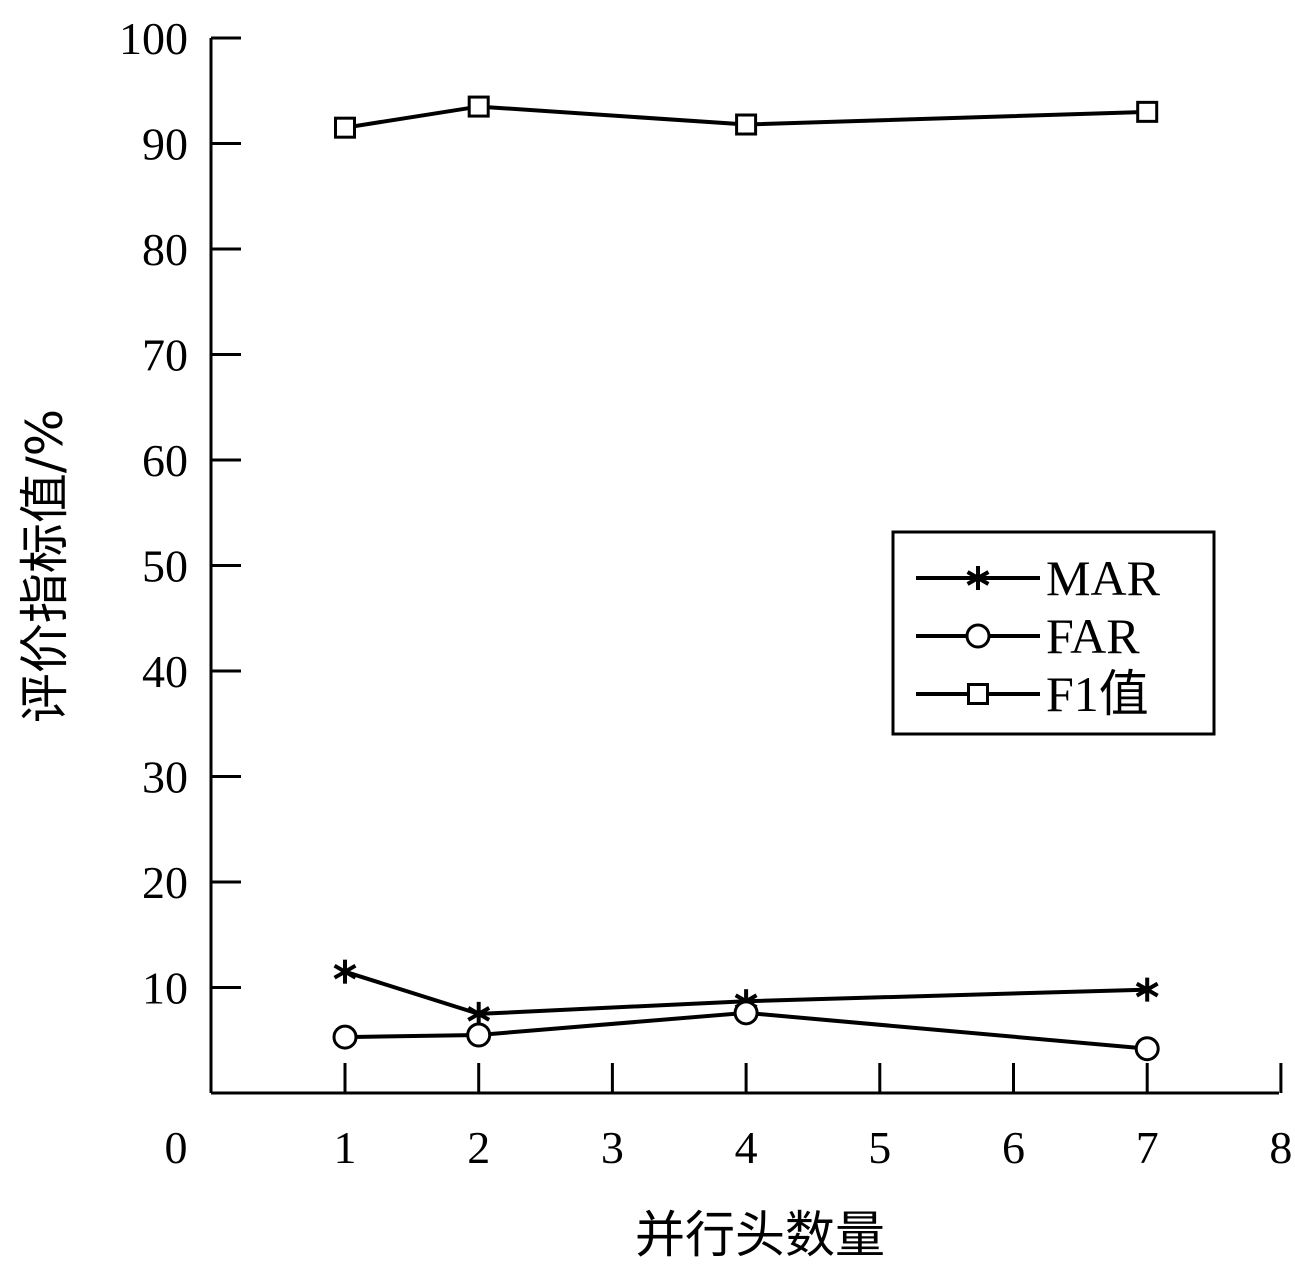 This screenshot has height=1268, width=1295. I want to click on x-tick-label: 4, so click(746, 1147).